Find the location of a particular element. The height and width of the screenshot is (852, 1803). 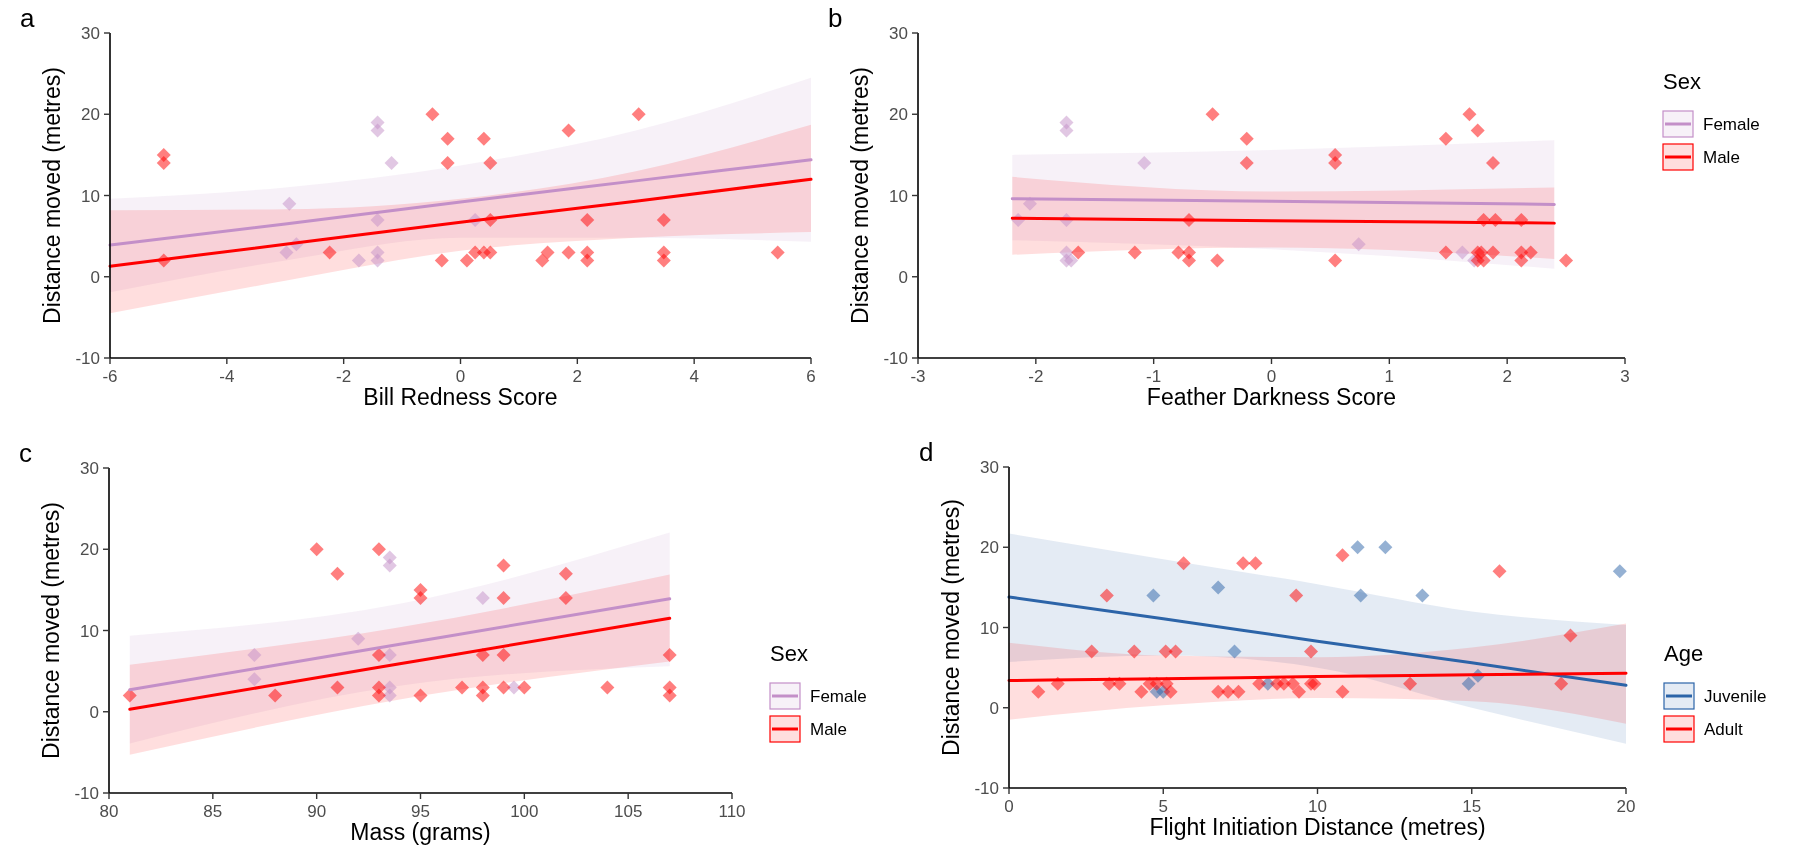

x-tick-label: 110 is located at coordinates (732, 811).